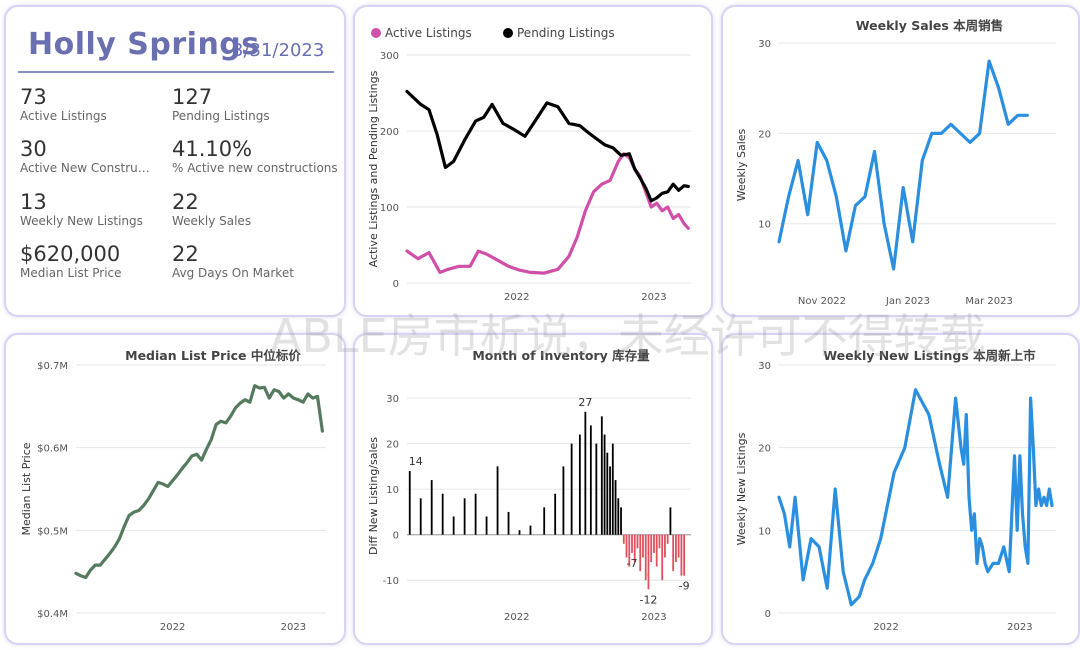  I want to click on chart-title: Median List Price 中位标价, so click(213, 355).